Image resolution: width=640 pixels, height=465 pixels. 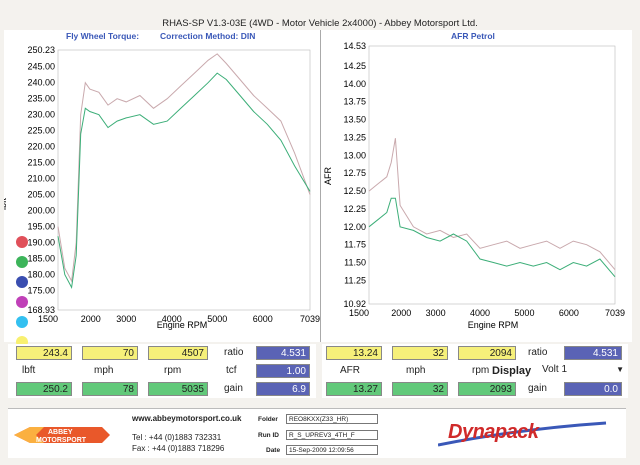 What do you see at coordinates (41, 115) in the screenshot?
I see `torque-y-tick-label: 230.00` at bounding box center [41, 115].